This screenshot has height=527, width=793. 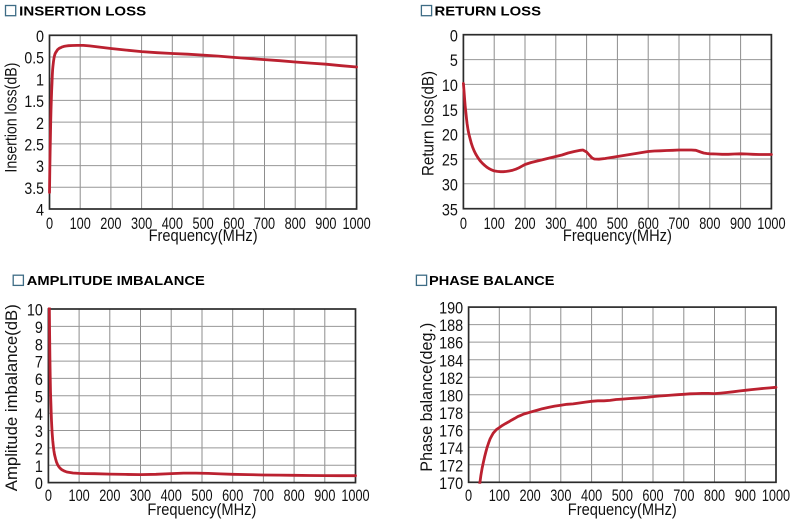 What do you see at coordinates (39, 345) in the screenshot?
I see `svg-text: 8` at bounding box center [39, 345].